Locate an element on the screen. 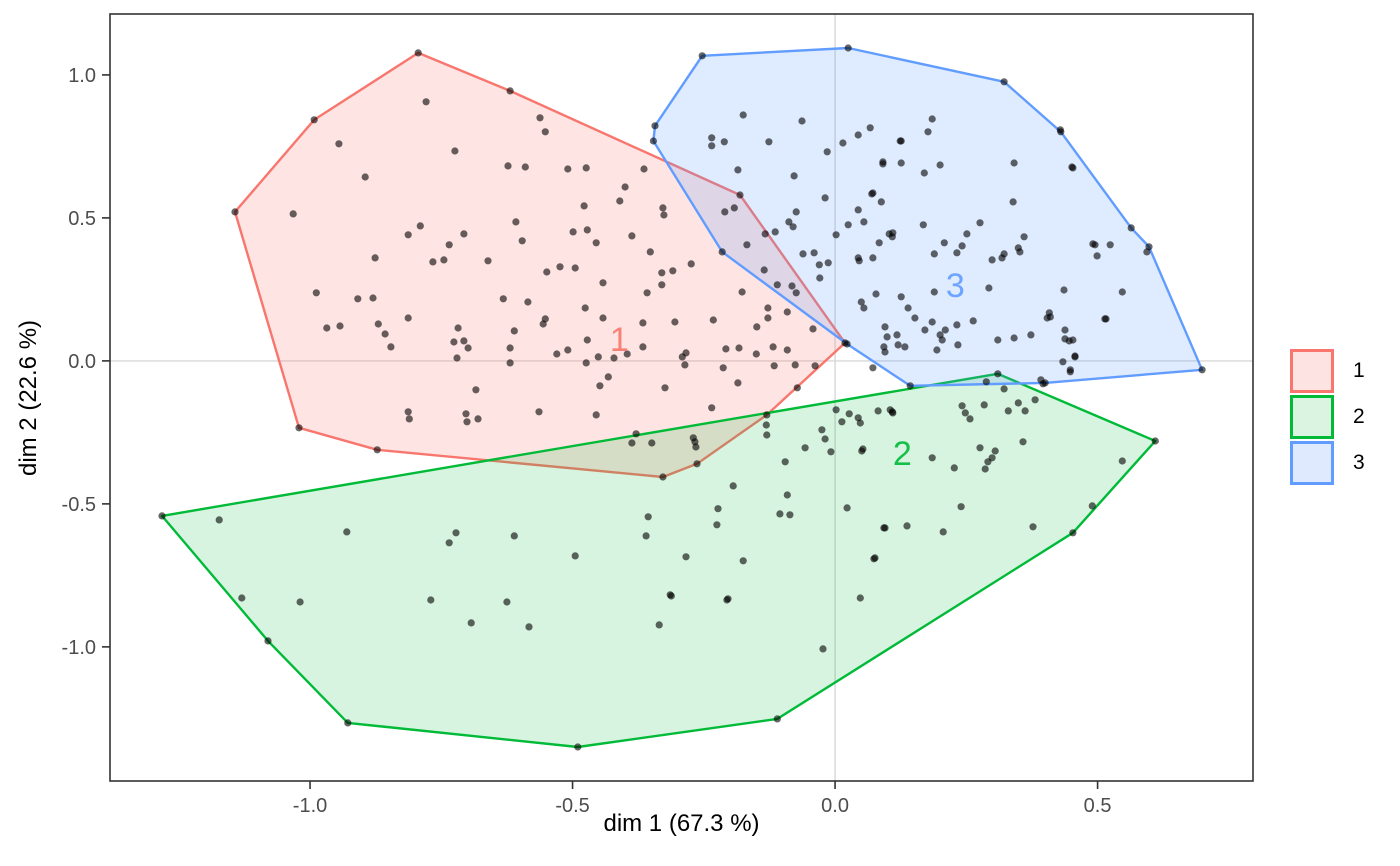 The image size is (1400, 866). x-axis-tick-label: 0.5 is located at coordinates (1098, 806).